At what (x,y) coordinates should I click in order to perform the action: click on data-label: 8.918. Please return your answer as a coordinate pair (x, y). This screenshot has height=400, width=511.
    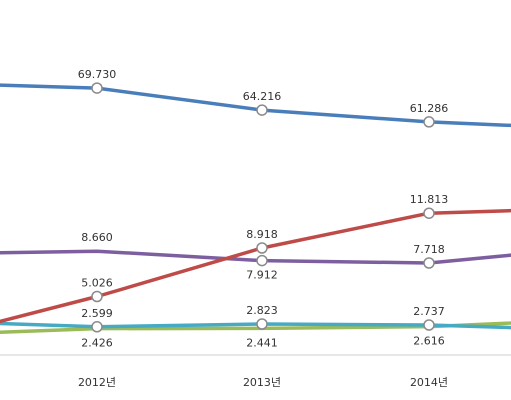
    Looking at the image, I should click on (262, 234).